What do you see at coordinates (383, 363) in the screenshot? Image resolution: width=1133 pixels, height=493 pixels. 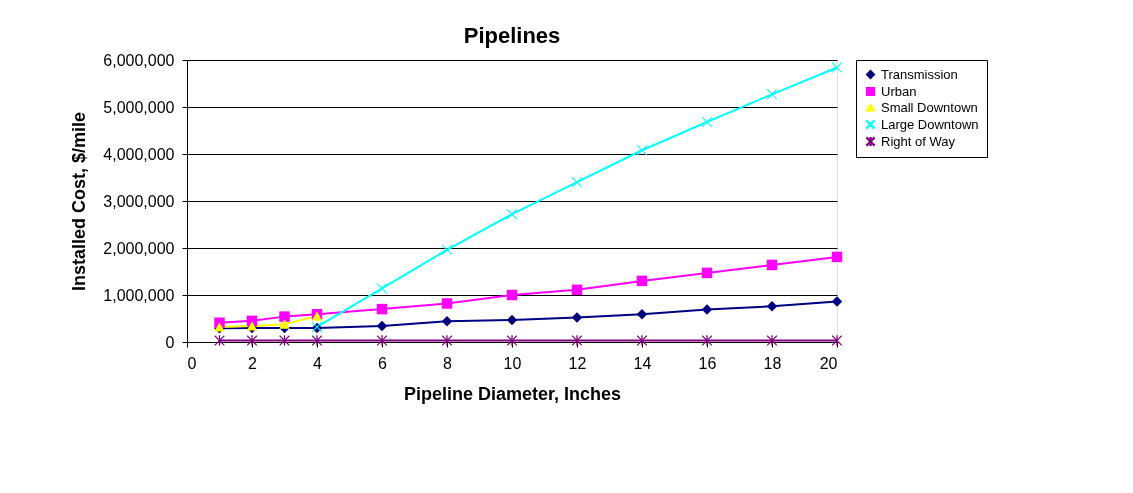 I see `x-tick-label: 6` at bounding box center [383, 363].